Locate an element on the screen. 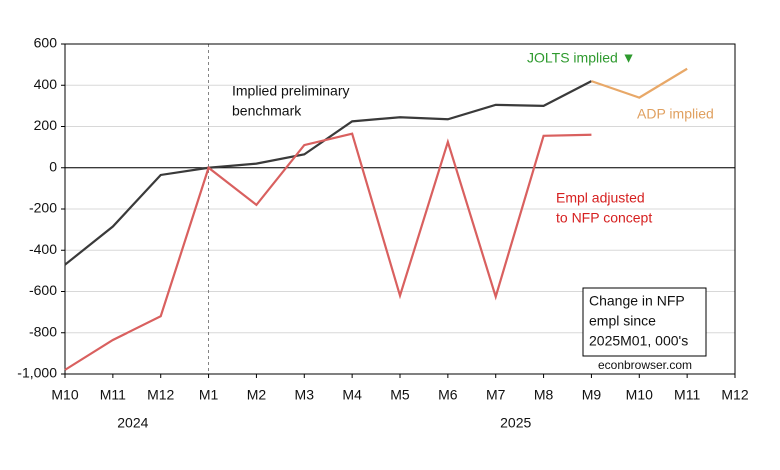 The width and height of the screenshot is (780, 470). note-text: 2025M01, 000's is located at coordinates (638, 341).